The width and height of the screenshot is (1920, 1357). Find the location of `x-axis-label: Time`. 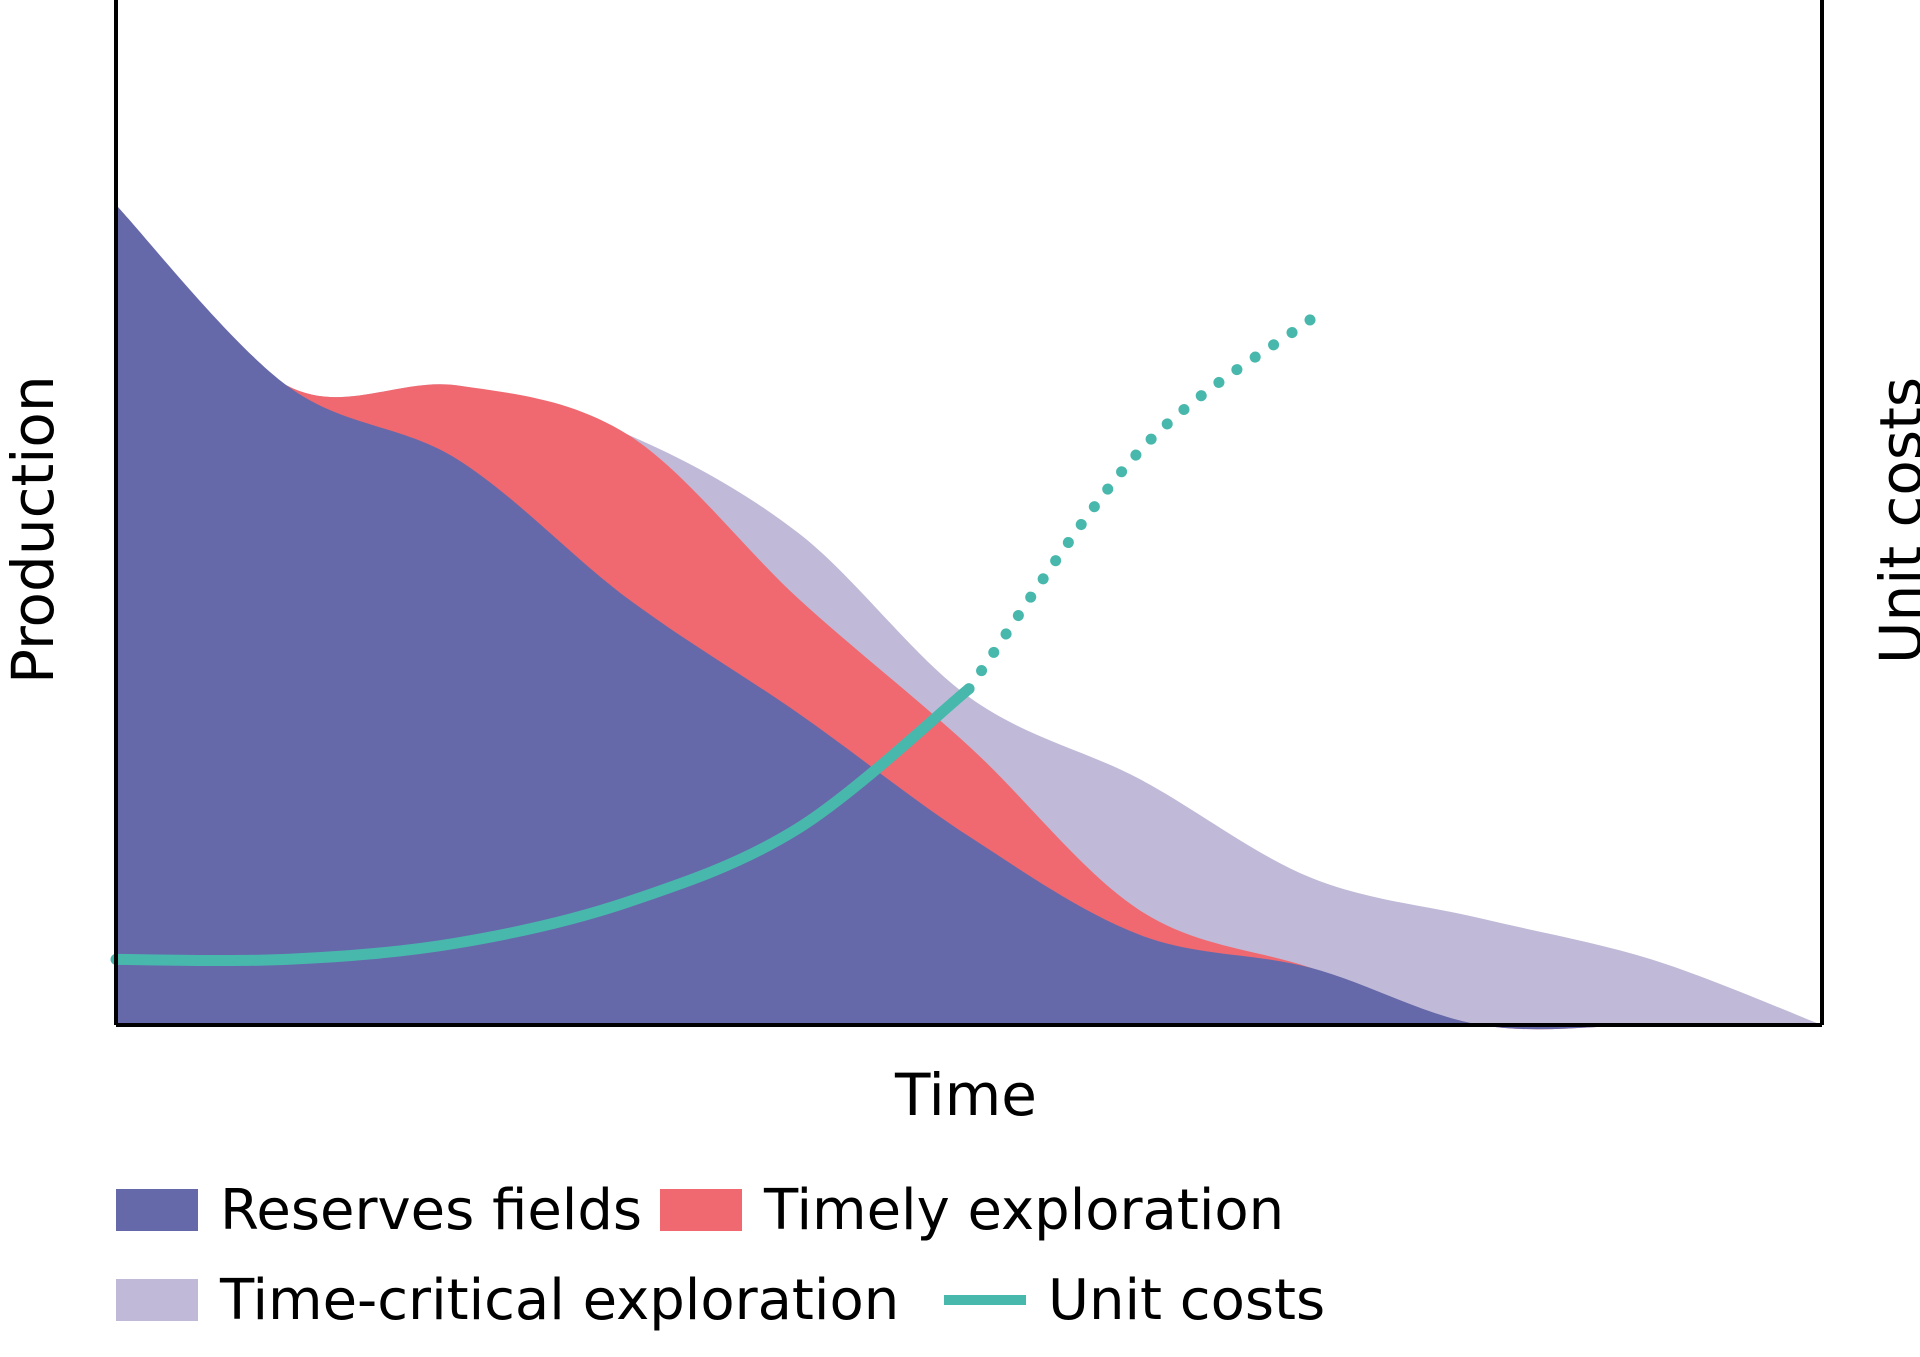

x-axis-label: Time is located at coordinates (966, 1095).